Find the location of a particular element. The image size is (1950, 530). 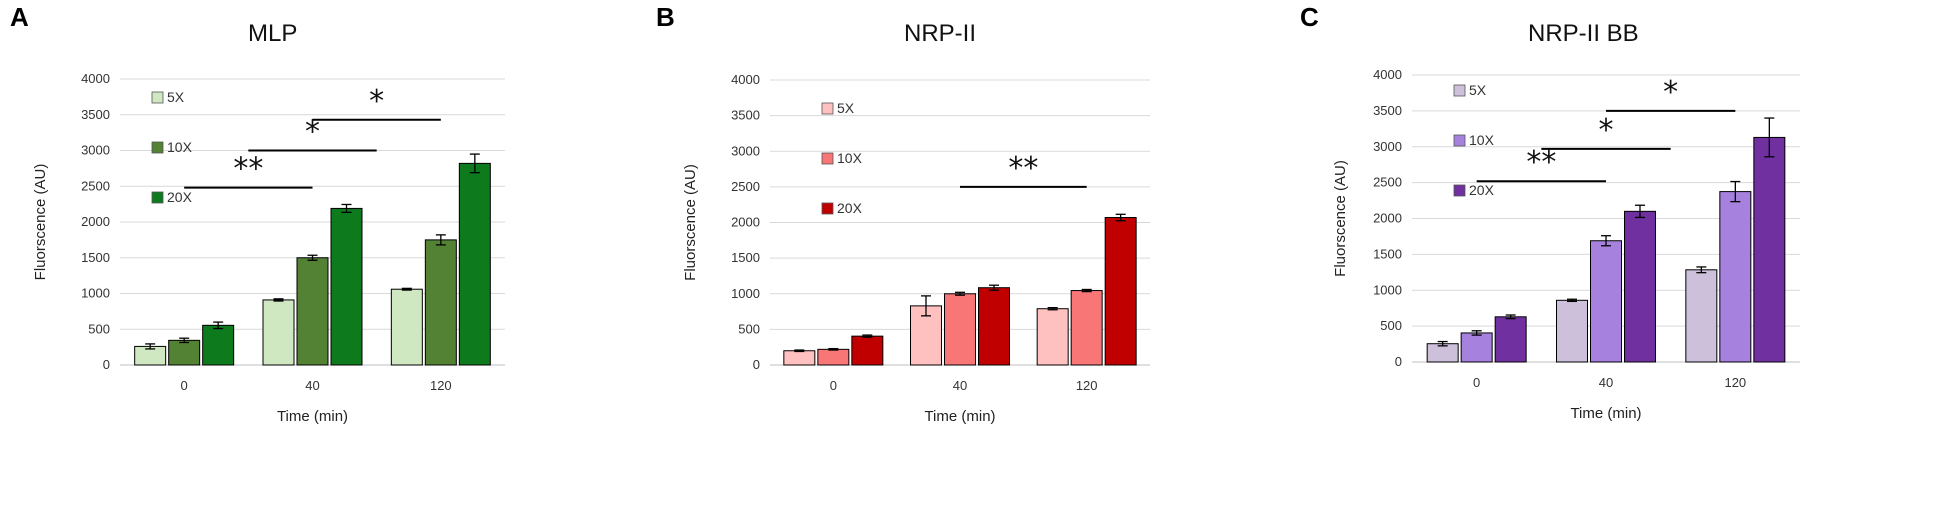

y-tick-label: 2000 is located at coordinates (1387, 218).